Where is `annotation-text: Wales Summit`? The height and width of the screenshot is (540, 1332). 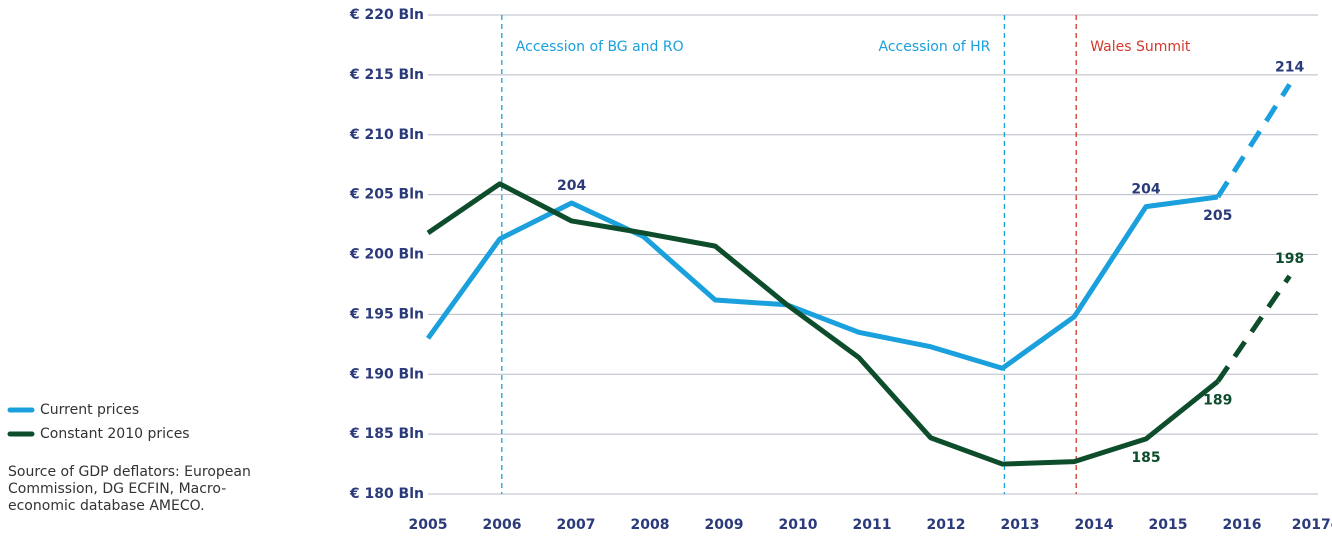 annotation-text: Wales Summit is located at coordinates (1140, 47).